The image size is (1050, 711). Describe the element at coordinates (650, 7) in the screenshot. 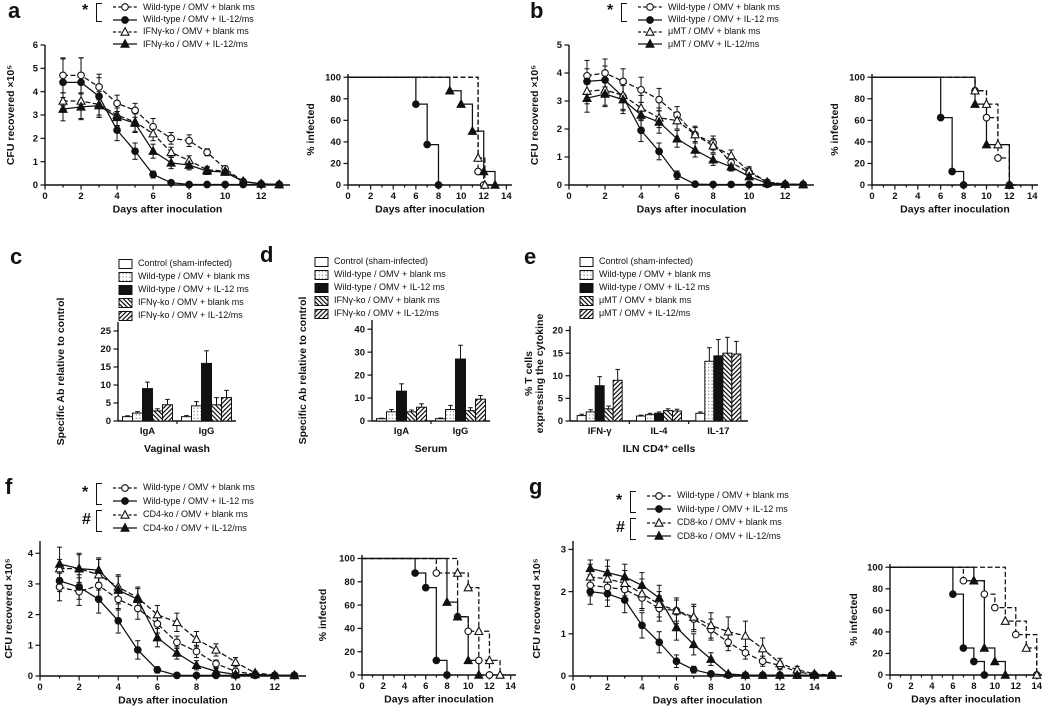

I see `circle-open-icon` at that location.